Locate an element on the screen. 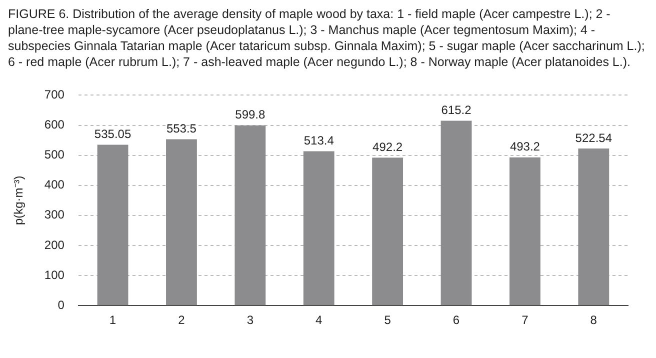 The image size is (656, 358). data-label: 492.2 is located at coordinates (387, 147).